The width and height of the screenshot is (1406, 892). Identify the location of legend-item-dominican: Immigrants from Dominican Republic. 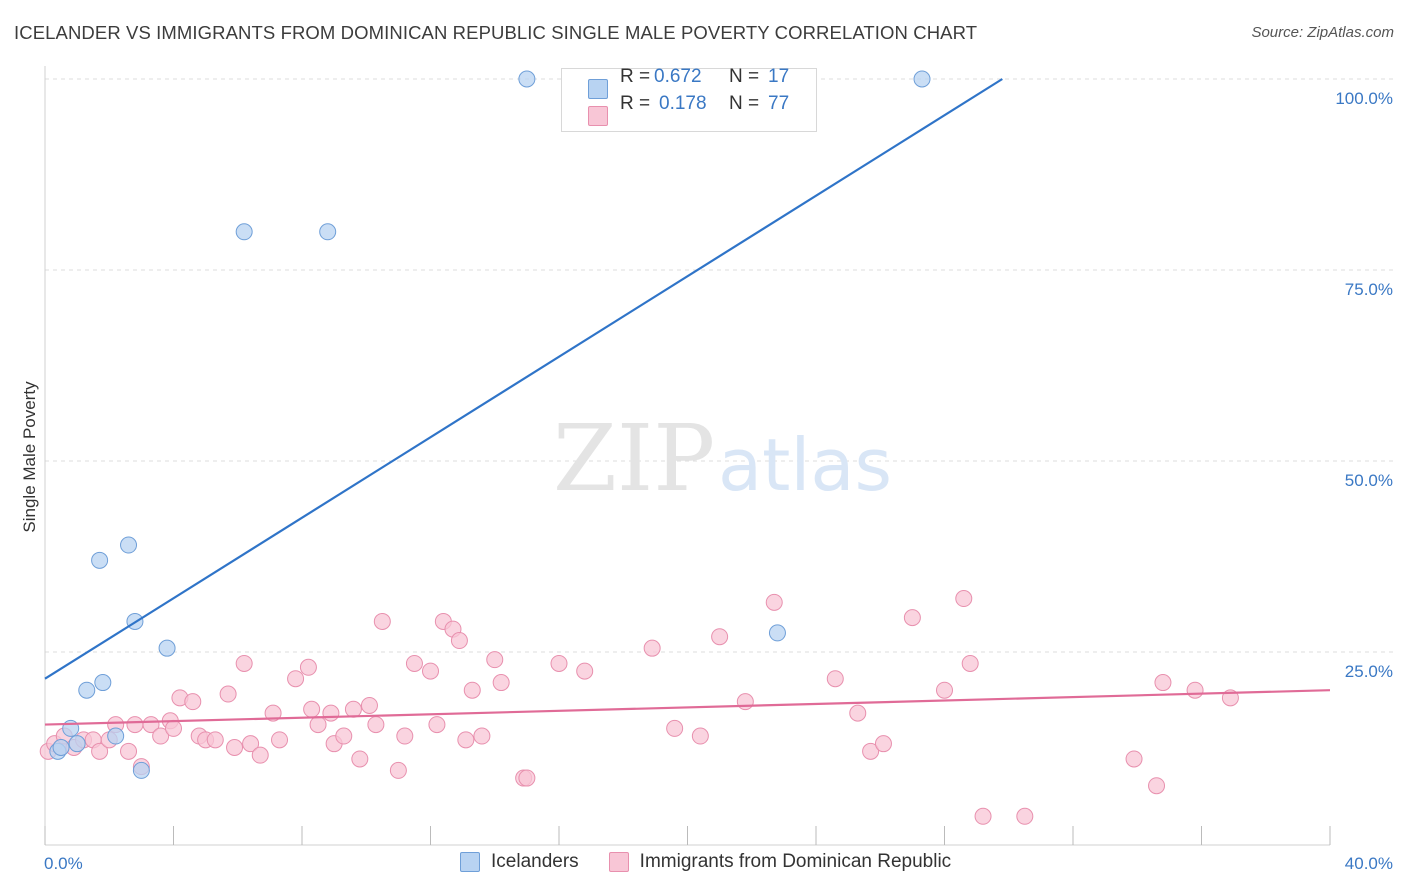
(780, 862).